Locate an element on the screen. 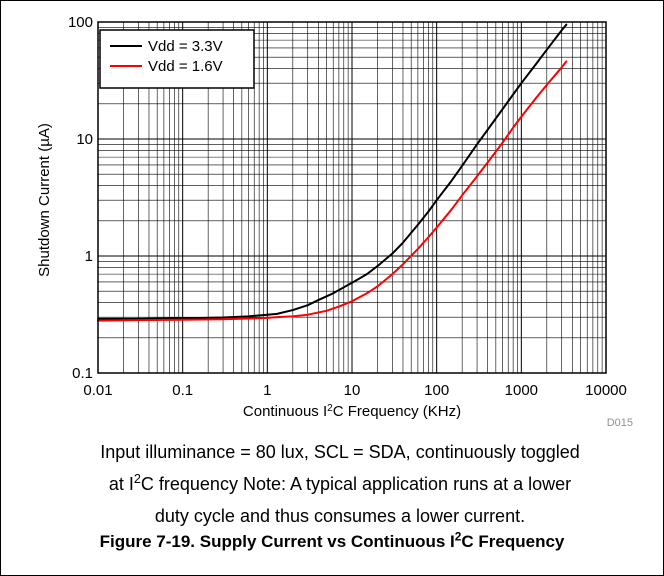 The width and height of the screenshot is (664, 576). legend-box is located at coordinates (177, 59).